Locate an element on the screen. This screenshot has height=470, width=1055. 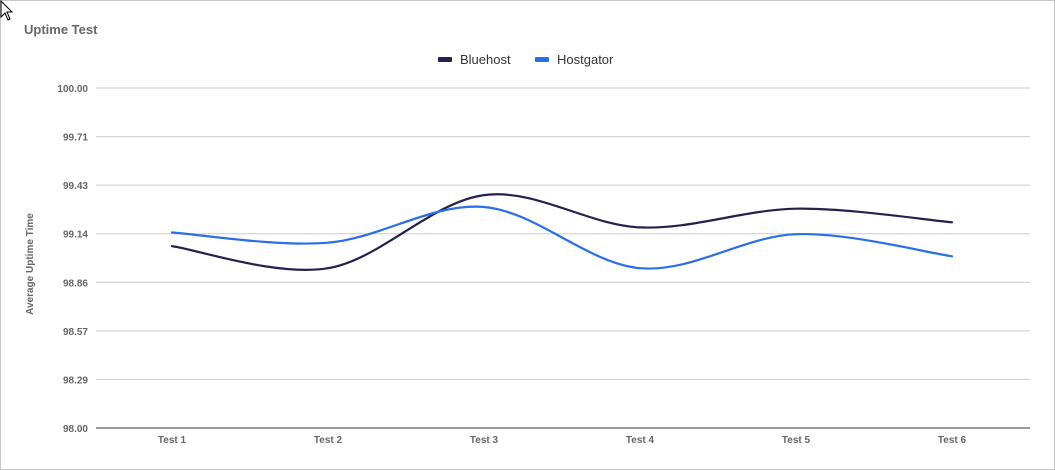
chart-title: Uptime Test is located at coordinates (61, 29).